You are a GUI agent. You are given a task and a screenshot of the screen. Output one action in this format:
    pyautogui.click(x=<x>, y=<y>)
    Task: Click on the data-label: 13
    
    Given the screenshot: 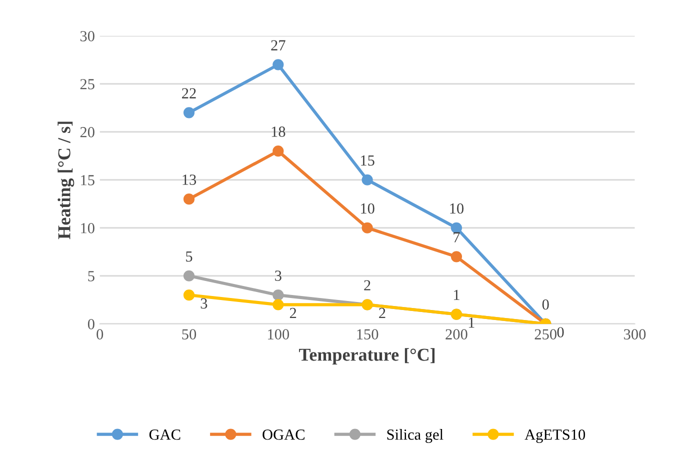 What is the action you would take?
    pyautogui.click(x=189, y=179)
    